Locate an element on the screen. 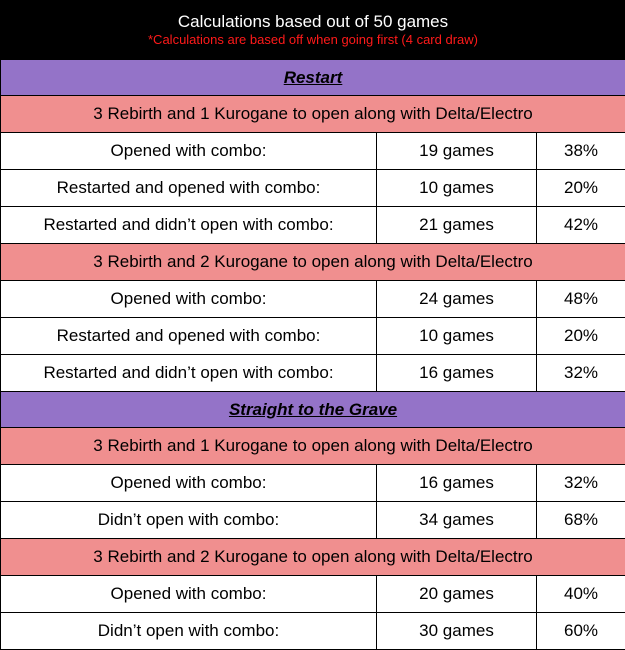 The height and width of the screenshot is (650, 625). row-percent: 40% is located at coordinates (580, 594).